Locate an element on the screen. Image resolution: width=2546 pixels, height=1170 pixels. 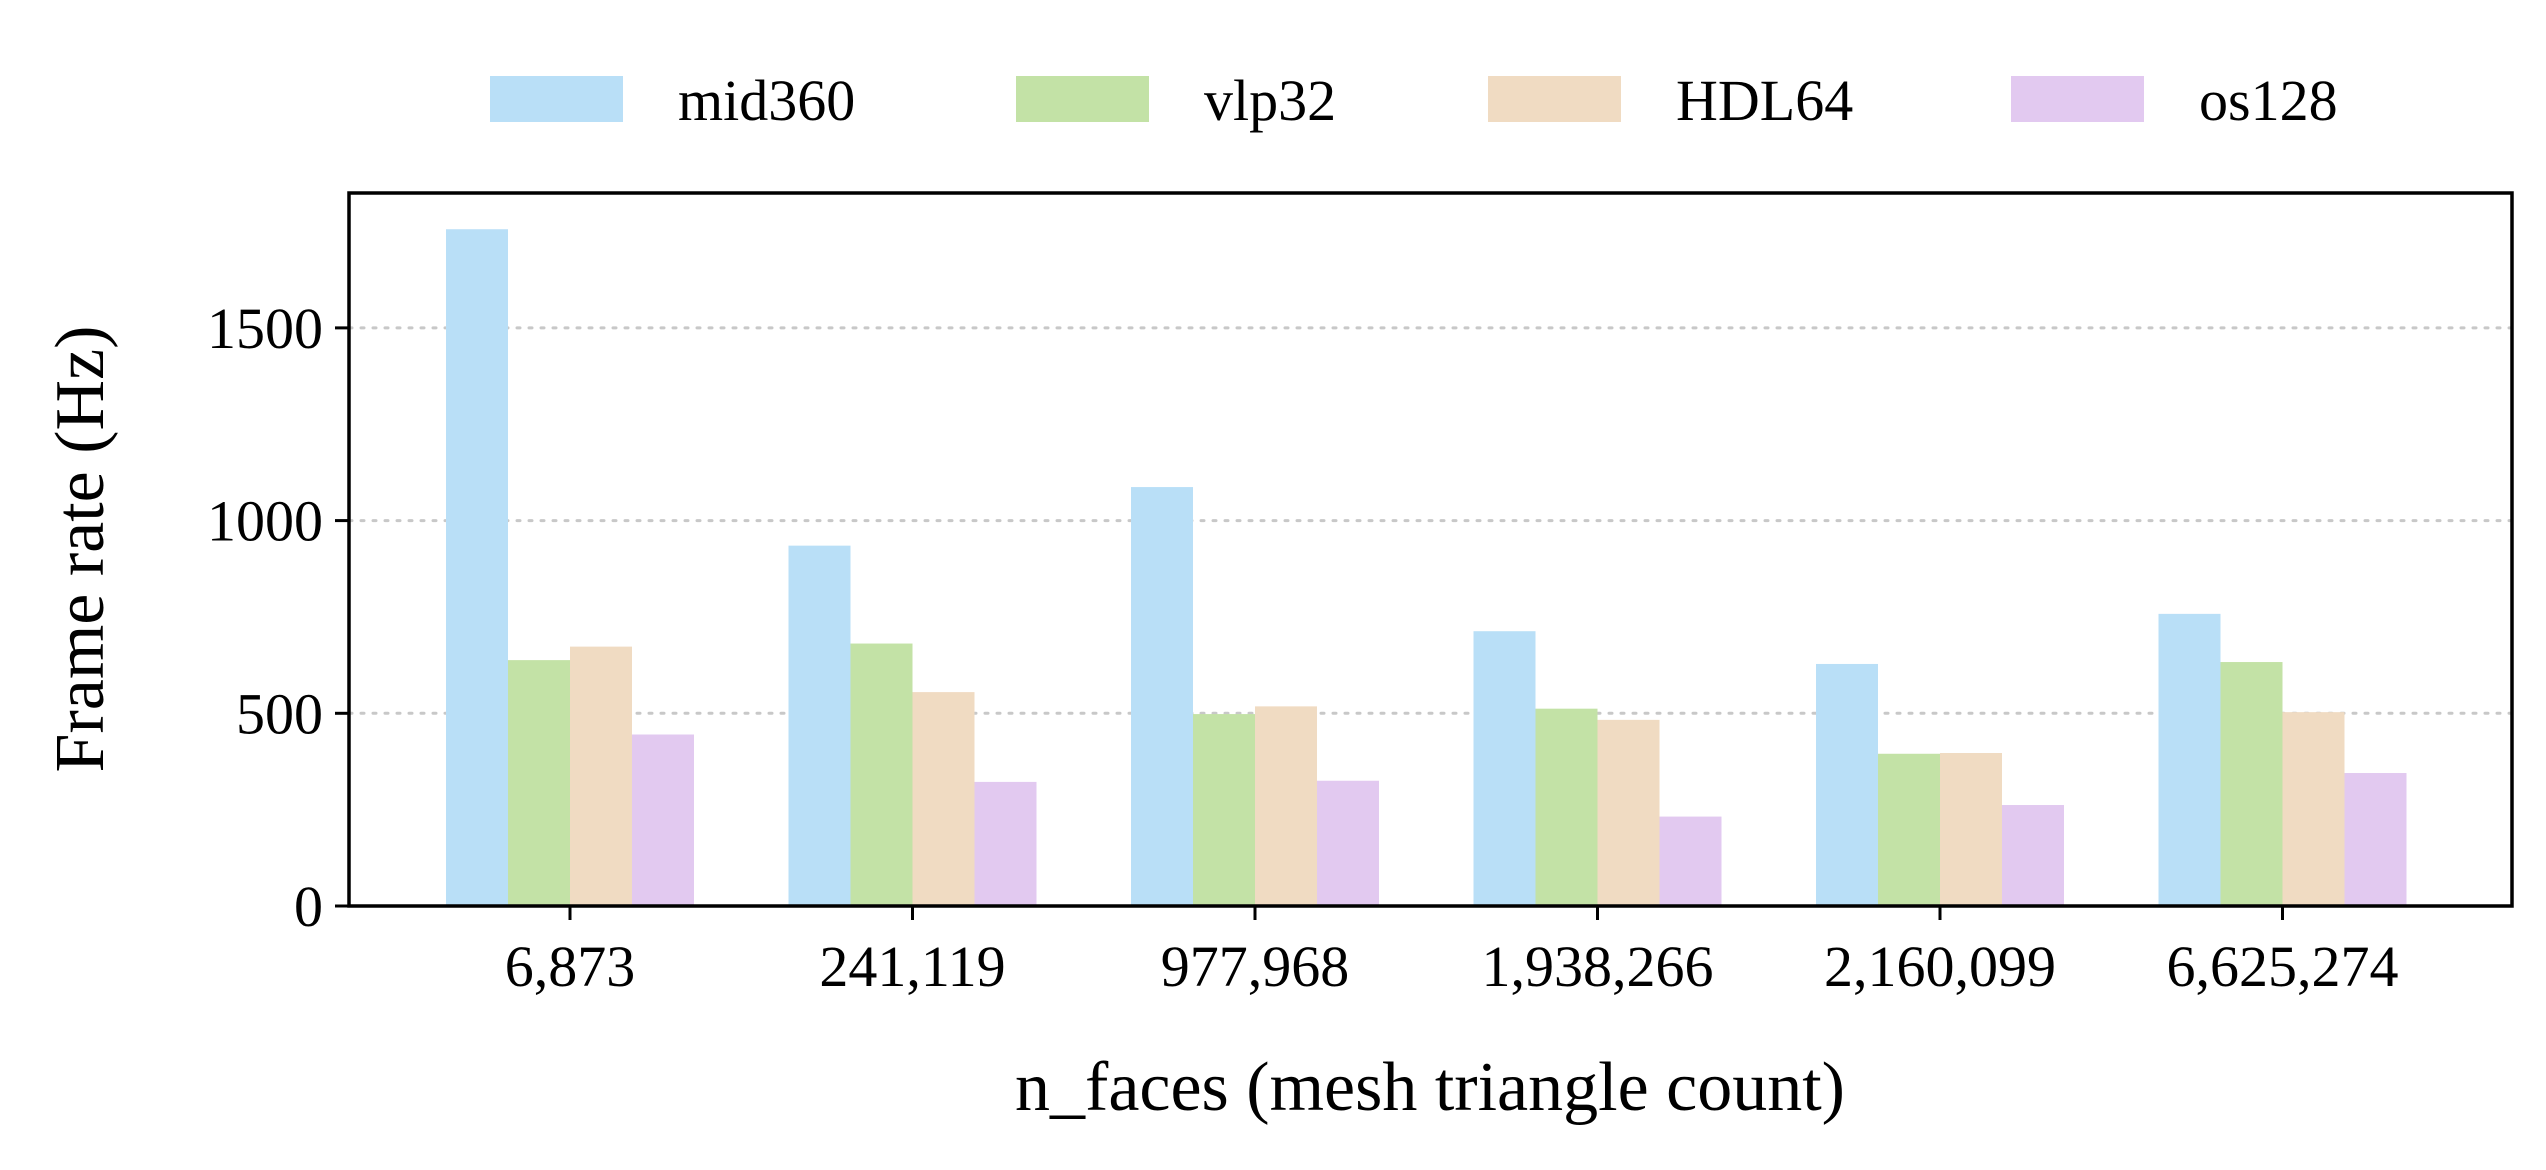
legend-label-vlp32: vlp32 is located at coordinates (1270, 100).